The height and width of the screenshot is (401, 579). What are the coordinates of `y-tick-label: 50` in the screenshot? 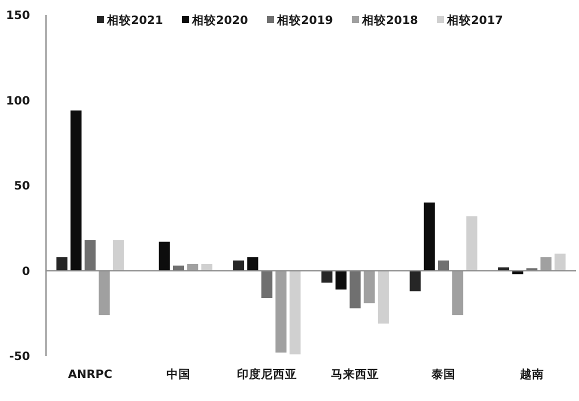 It's located at (22, 185).